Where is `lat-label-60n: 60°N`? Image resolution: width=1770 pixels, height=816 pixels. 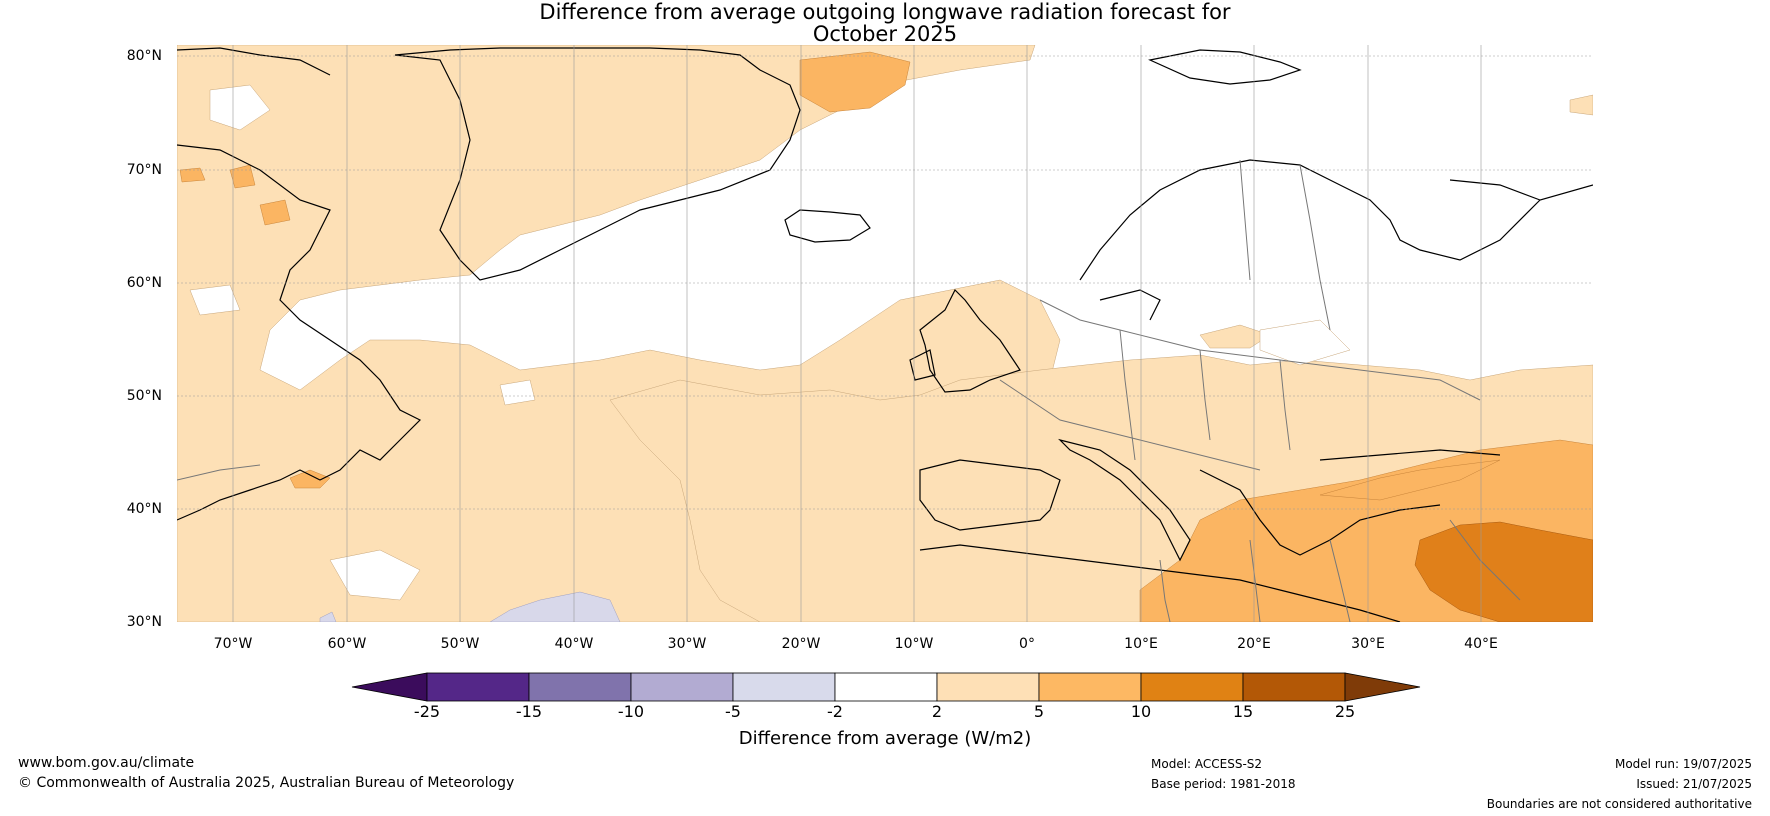 lat-label-60n: 60°N is located at coordinates (144, 283).